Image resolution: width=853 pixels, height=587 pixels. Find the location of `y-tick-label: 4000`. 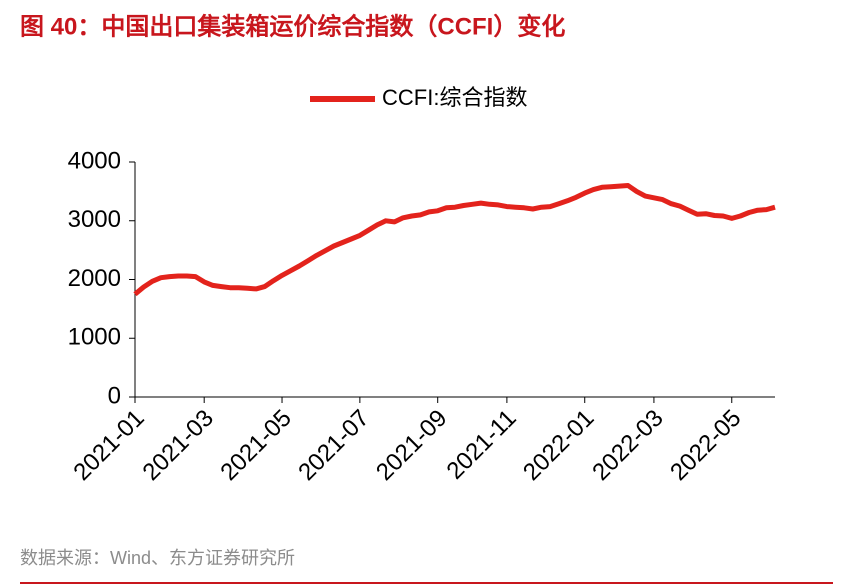

y-tick-label: 4000 is located at coordinates (94, 160).